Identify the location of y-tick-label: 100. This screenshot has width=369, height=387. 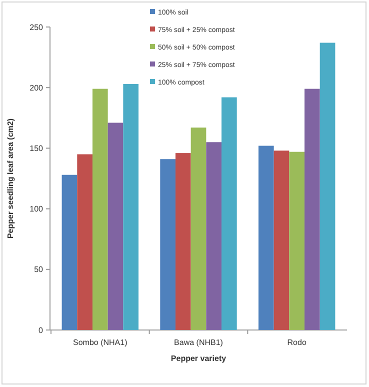
(37, 209).